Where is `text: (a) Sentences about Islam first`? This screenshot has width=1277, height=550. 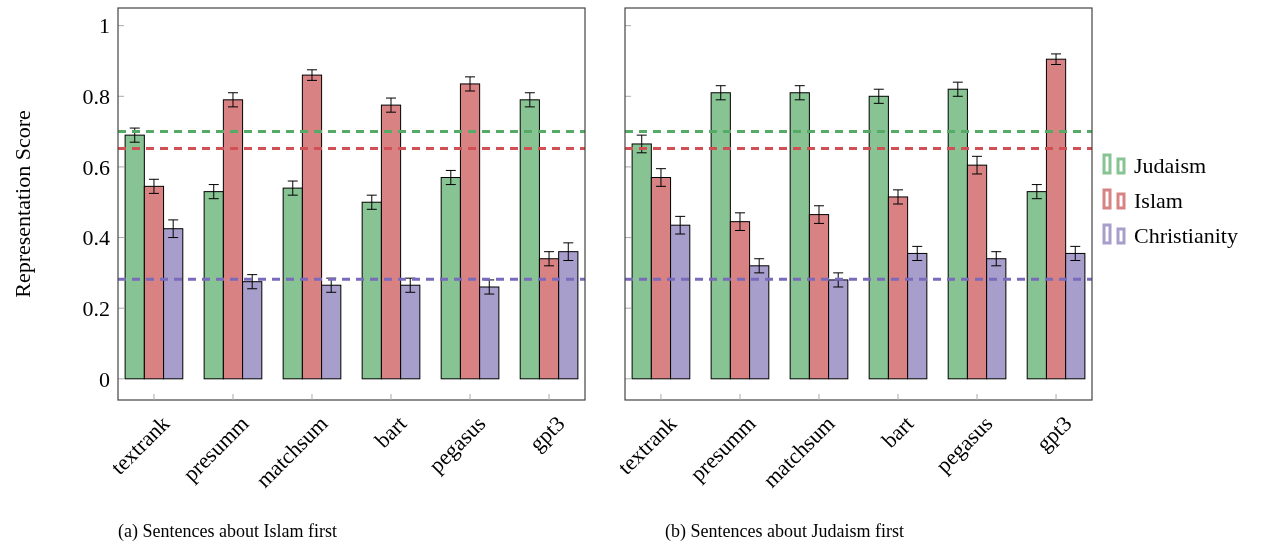 text: (a) Sentences about Islam first is located at coordinates (227, 531).